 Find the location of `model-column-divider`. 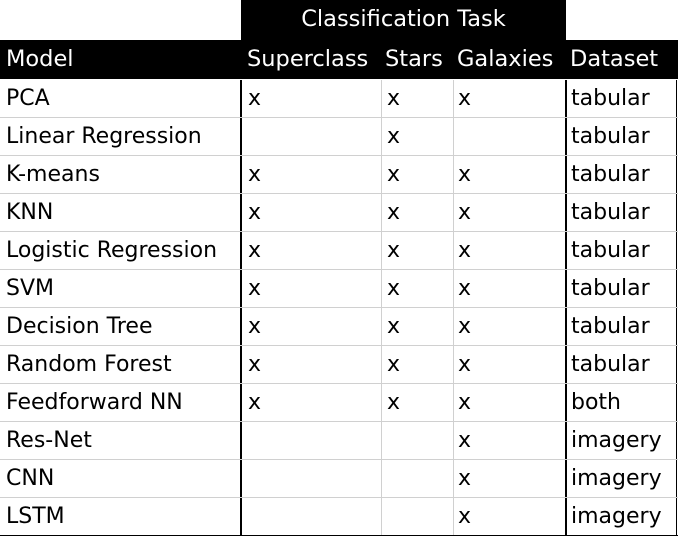

model-column-divider is located at coordinates (241, 308).